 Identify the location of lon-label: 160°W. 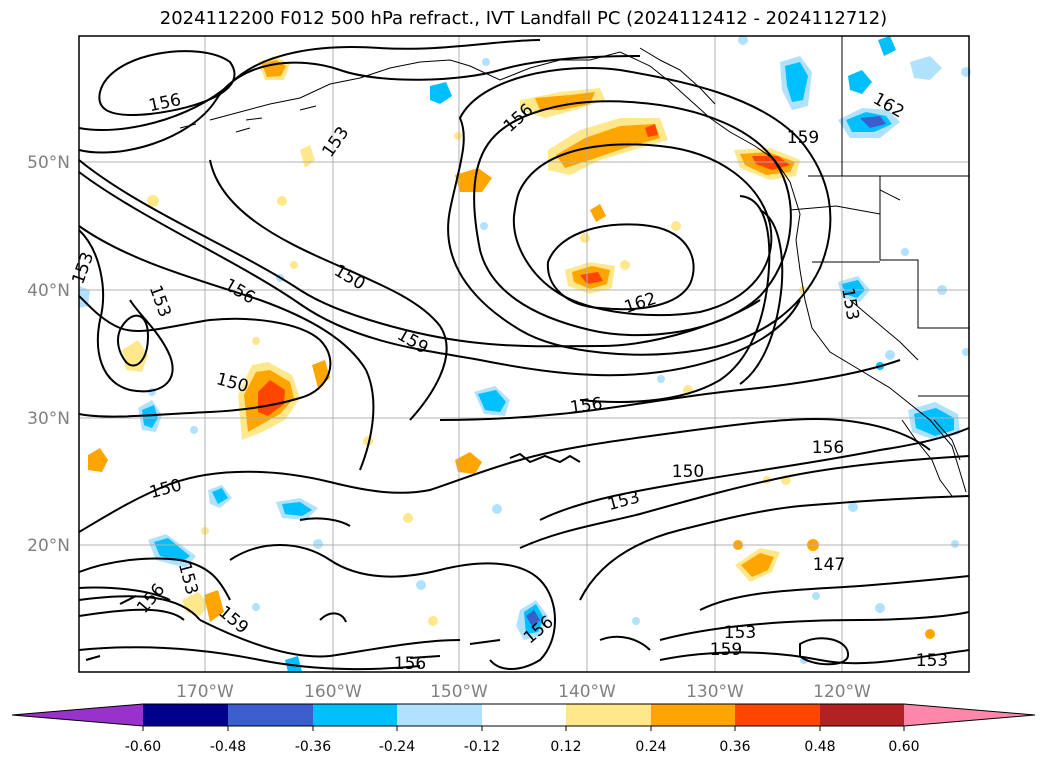
(333, 692).